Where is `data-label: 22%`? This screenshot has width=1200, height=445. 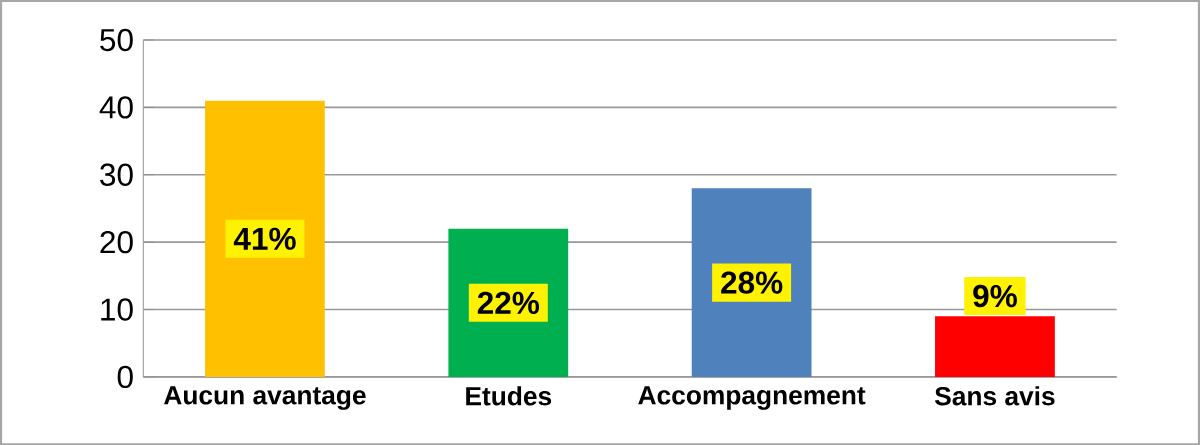
data-label: 22% is located at coordinates (508, 302).